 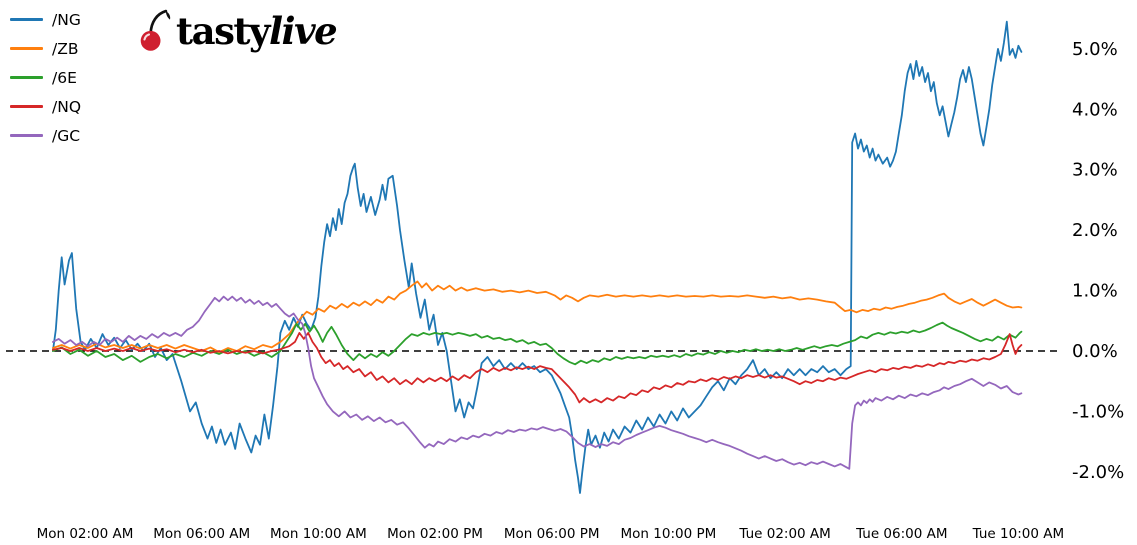 I want to click on chart-legend: /NG/ZB/6E/NQ/GC, so click(x=45, y=77).